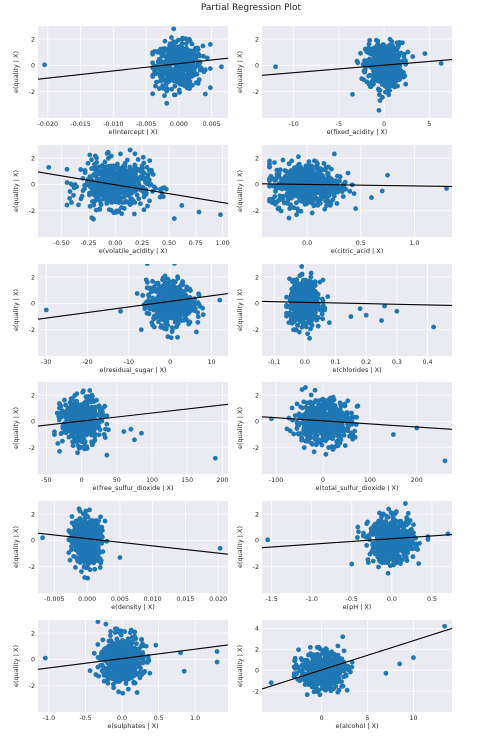  I want to click on x-tick-label: -0.005, so click(54, 599).